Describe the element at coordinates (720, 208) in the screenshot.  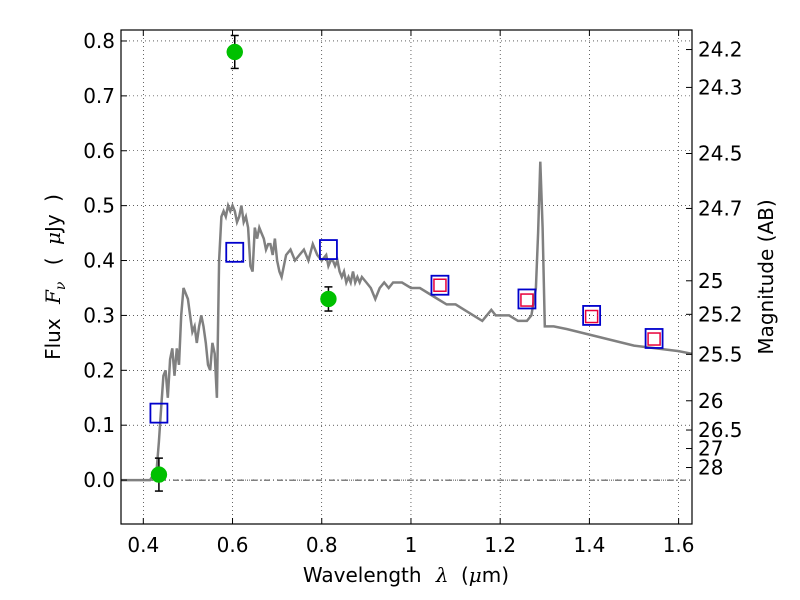
I see `magnitude-tick-label: 24.7` at that location.